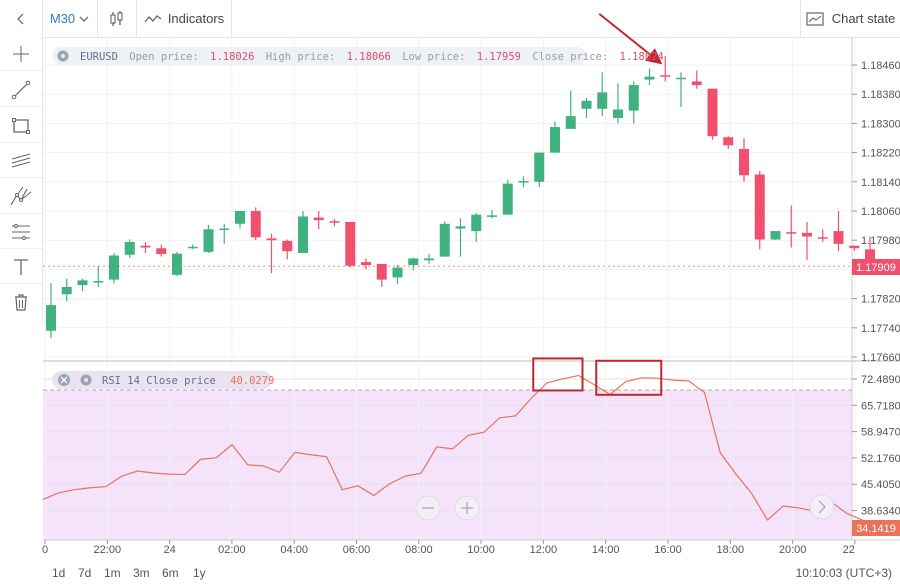 This screenshot has width=900, height=584. Describe the element at coordinates (629, 377) in the screenshot. I see `annotation-box` at that location.